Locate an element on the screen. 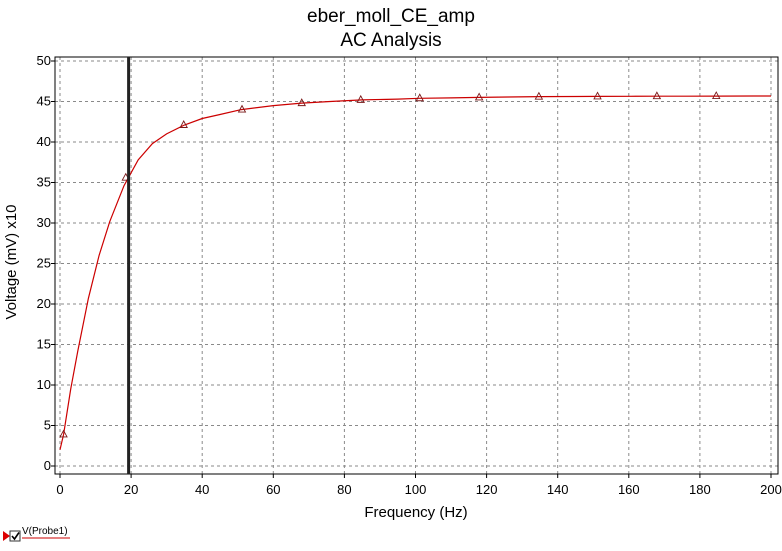 This screenshot has width=782, height=551. y-tick-label: 5 is located at coordinates (47, 425).